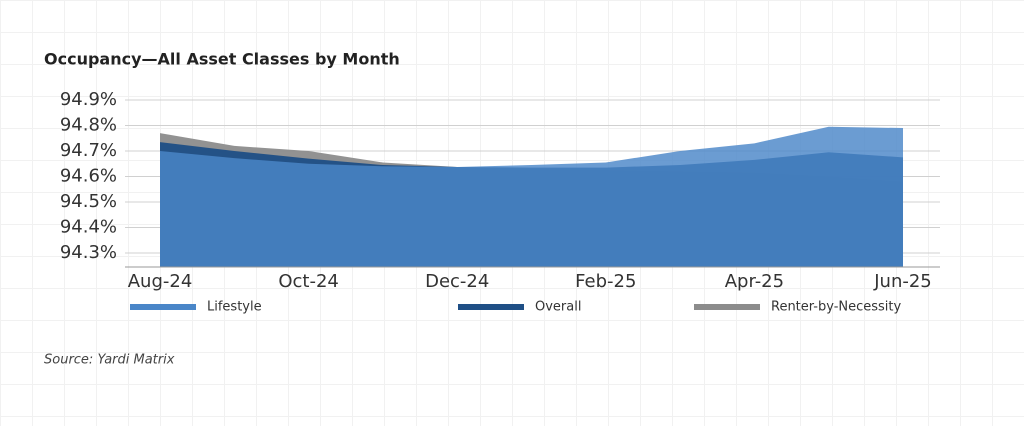  I want to click on y-tick-label: 94.9%, so click(88, 99).